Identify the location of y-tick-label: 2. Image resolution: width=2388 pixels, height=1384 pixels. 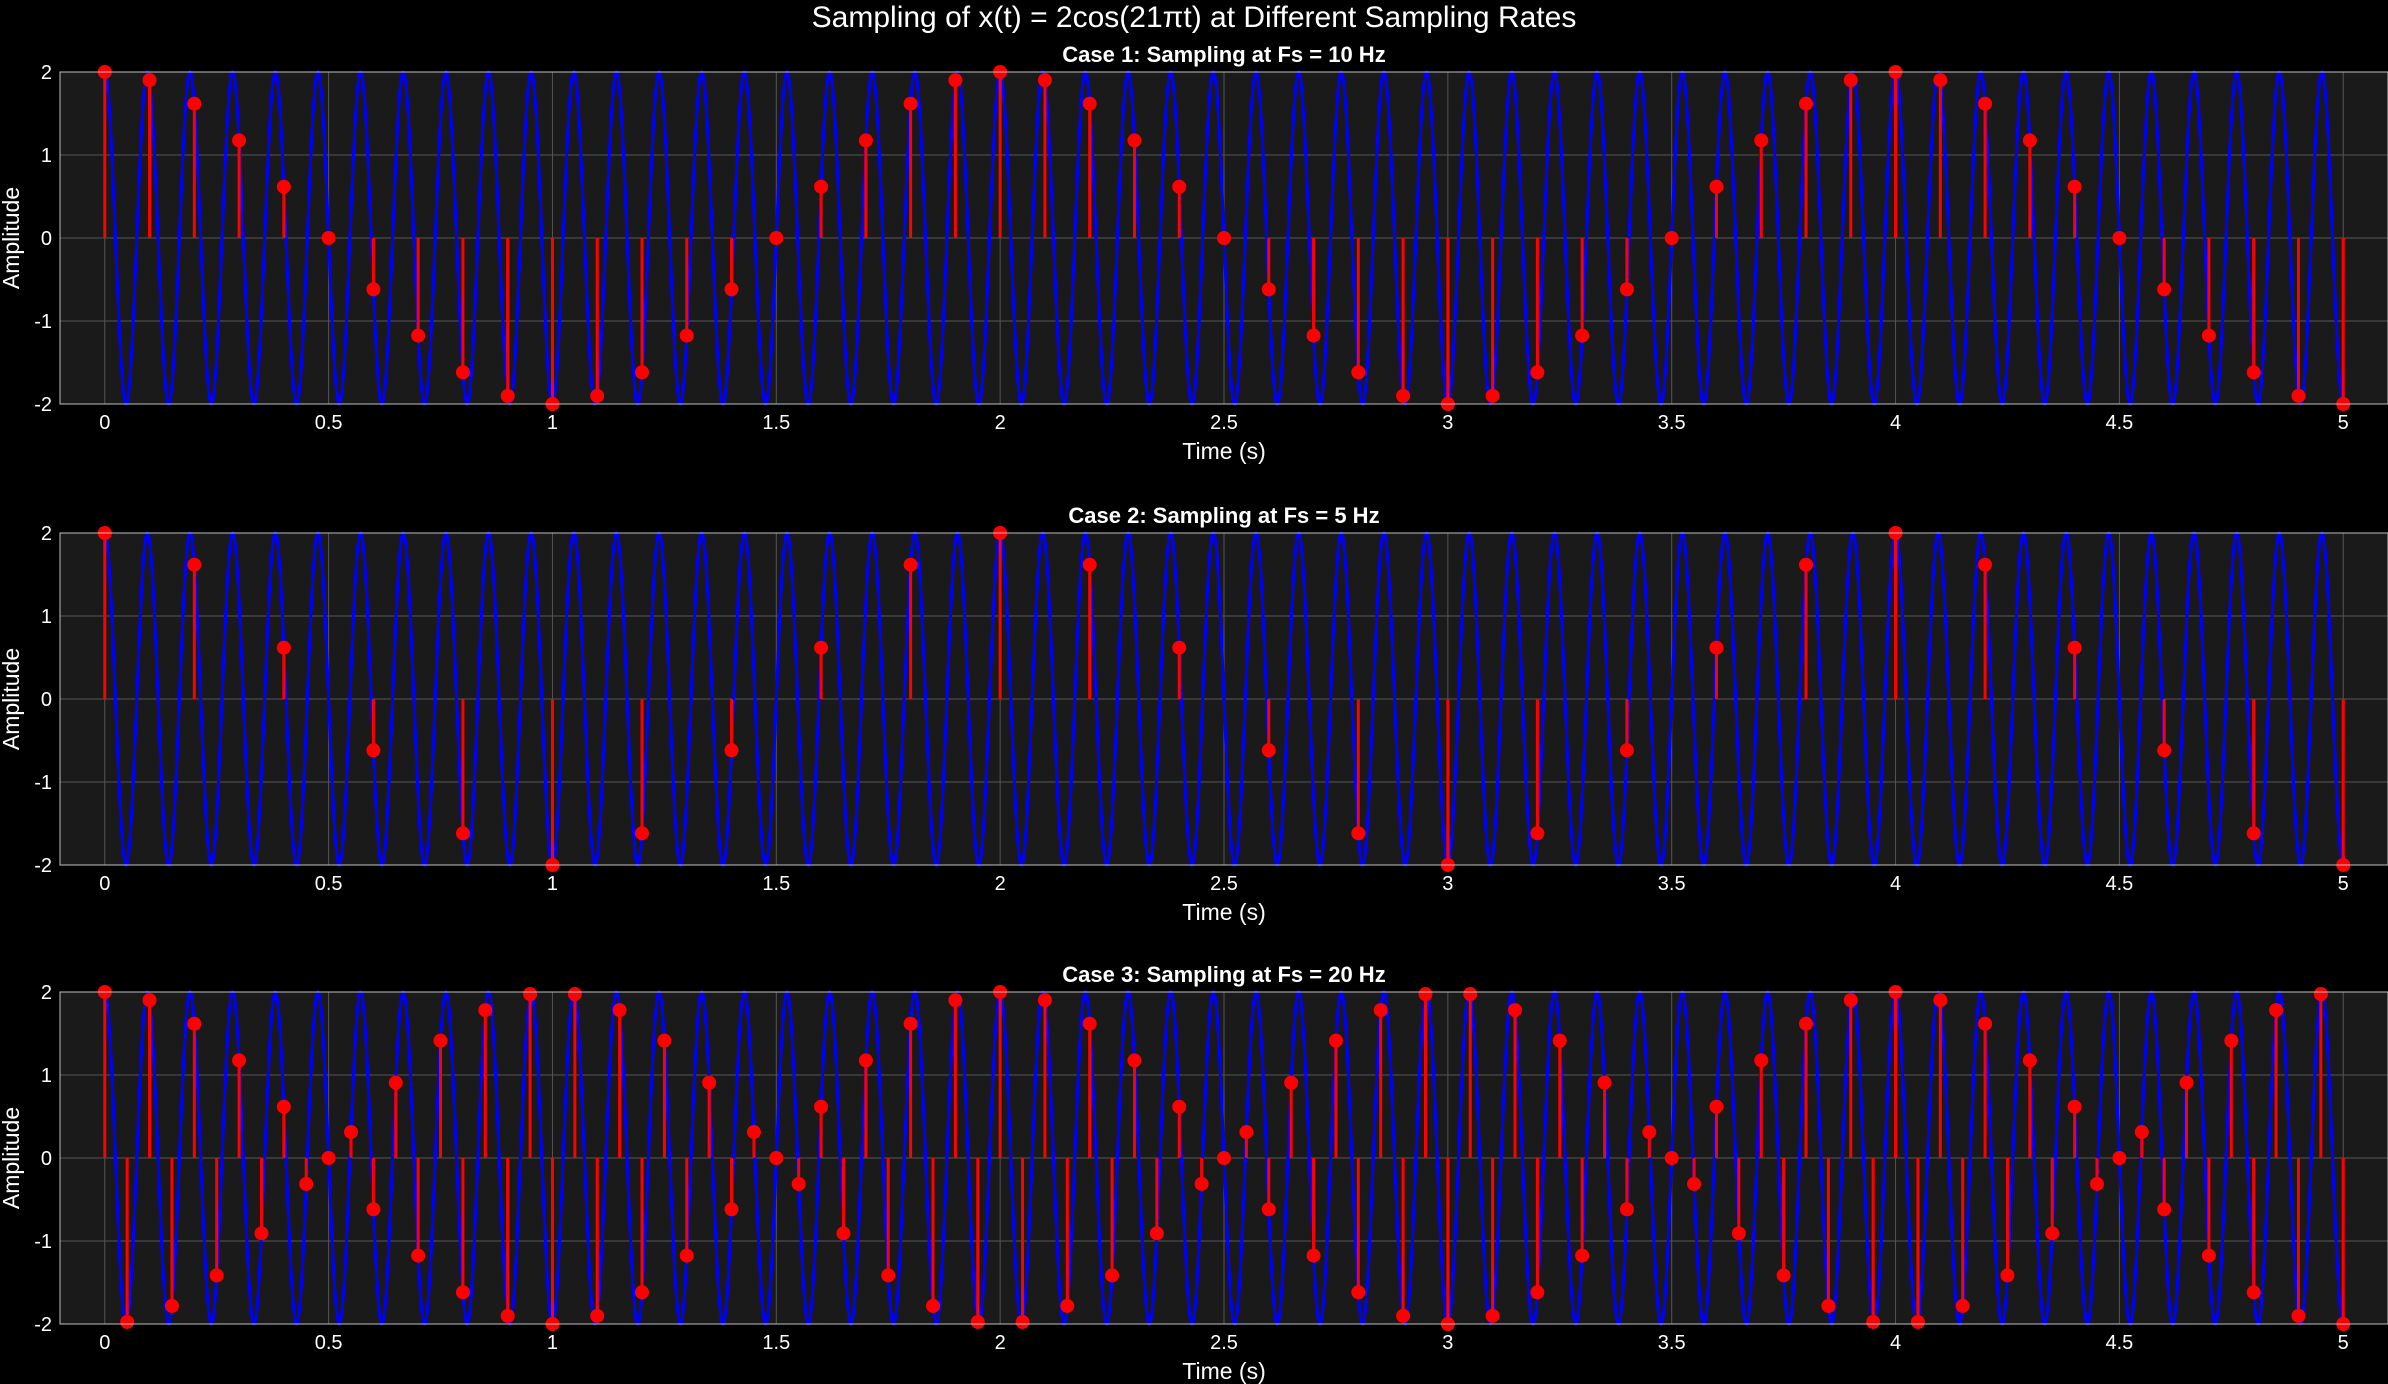
(46, 73).